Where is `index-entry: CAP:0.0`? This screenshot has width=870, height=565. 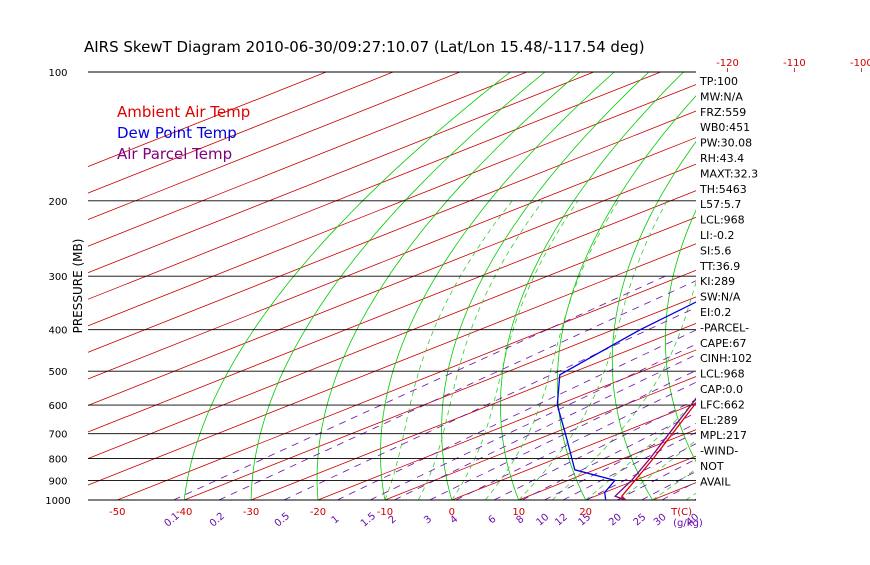 index-entry: CAP:0.0 is located at coordinates (721, 389).